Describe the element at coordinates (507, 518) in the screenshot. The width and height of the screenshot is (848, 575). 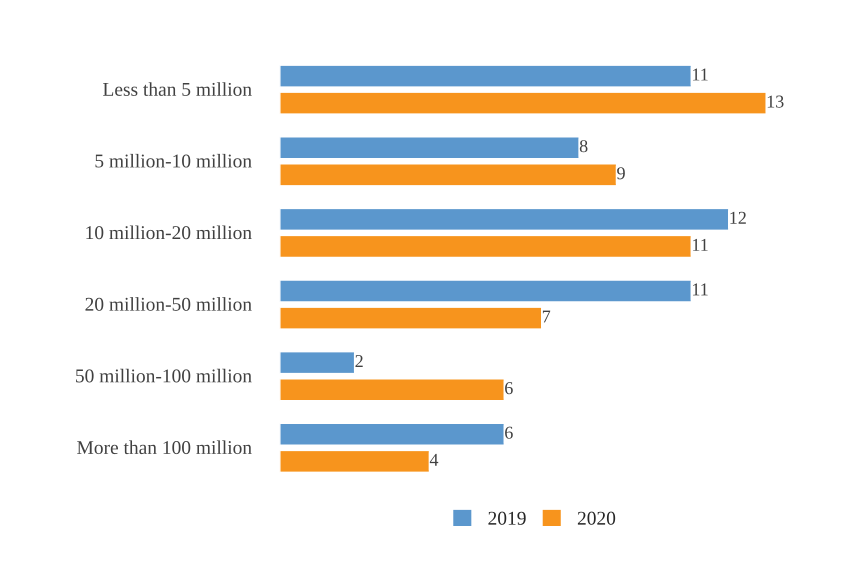
I see `legend-label: 2019` at that location.